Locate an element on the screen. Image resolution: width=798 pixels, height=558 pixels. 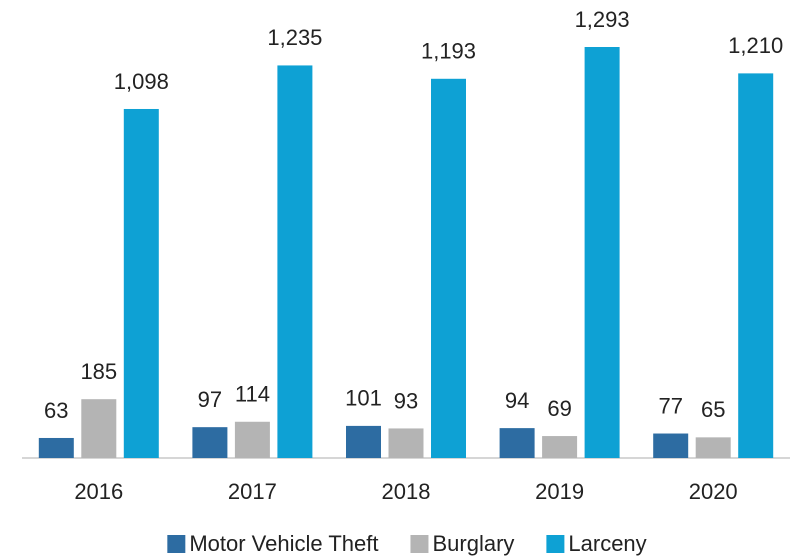
legend-label: Motor Vehicle Theft is located at coordinates (283, 543).